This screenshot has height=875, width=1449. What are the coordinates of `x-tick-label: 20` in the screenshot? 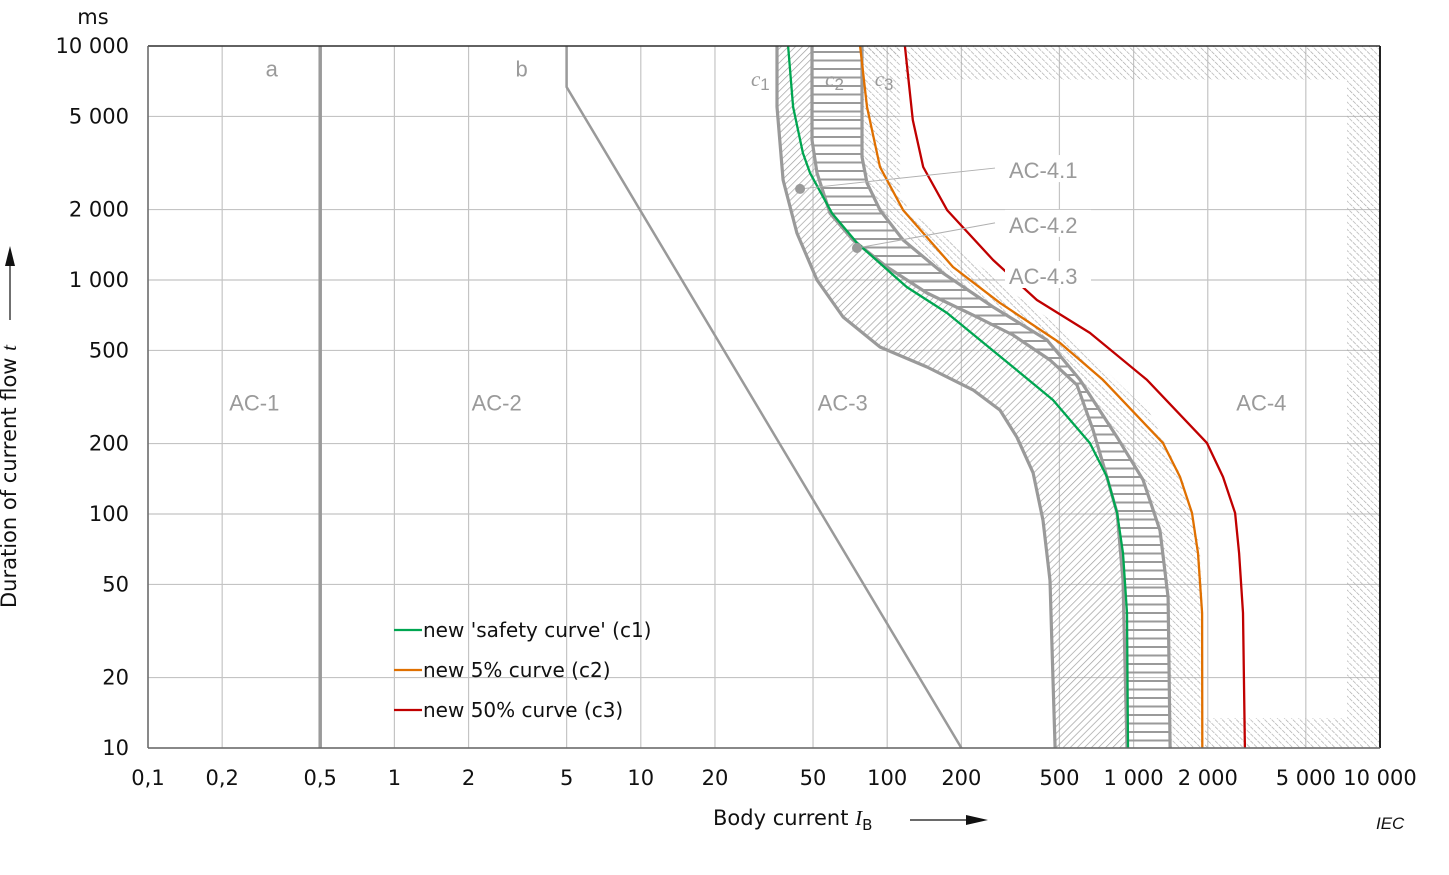 It's located at (715, 778).